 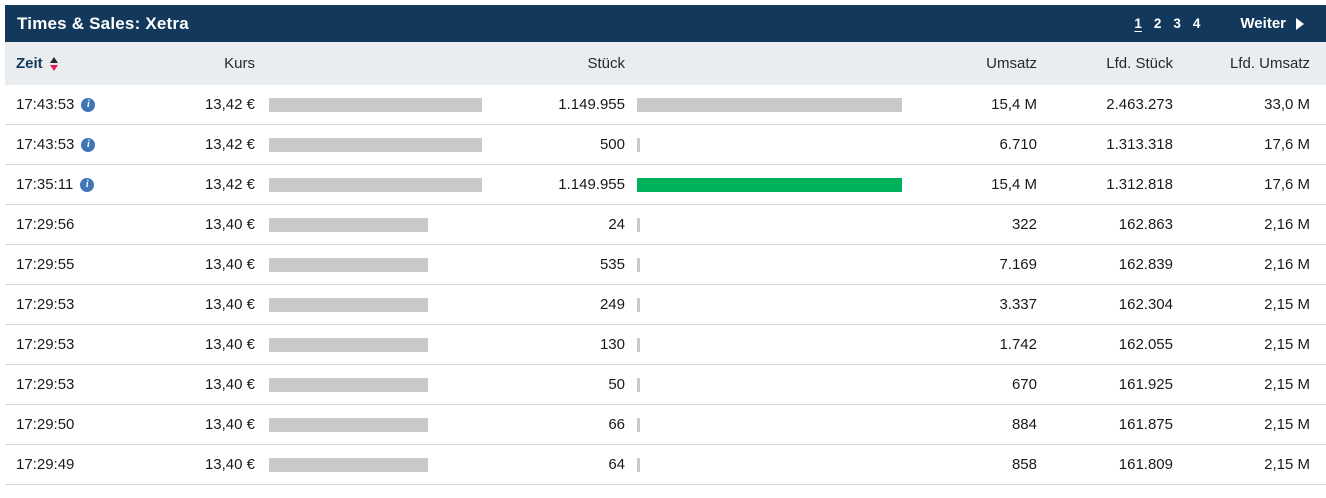 I want to click on table-row: 17:29:56 13,40 € 24 322 162.863 2,16 M, so click(x=665, y=225).